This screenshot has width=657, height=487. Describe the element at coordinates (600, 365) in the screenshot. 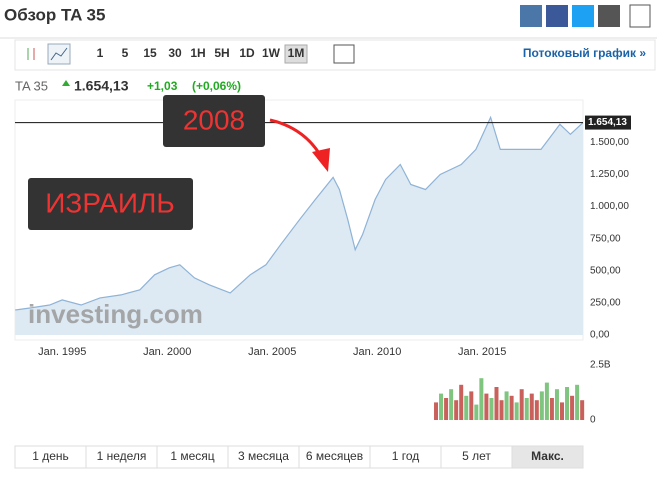

I see `y-tick-label: 2.5B` at that location.